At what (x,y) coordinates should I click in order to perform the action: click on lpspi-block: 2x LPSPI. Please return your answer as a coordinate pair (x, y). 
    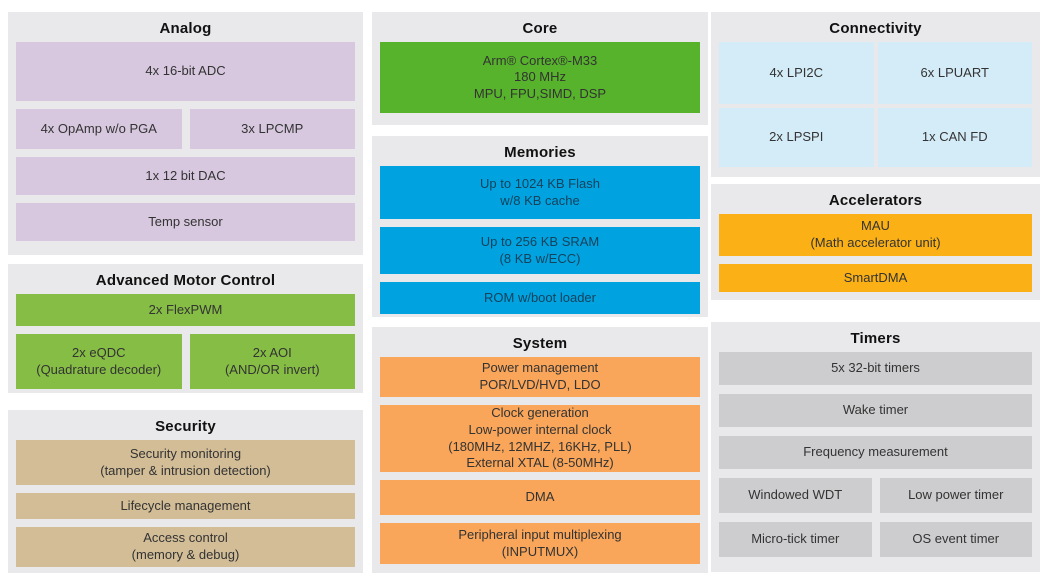
    Looking at the image, I should click on (796, 137).